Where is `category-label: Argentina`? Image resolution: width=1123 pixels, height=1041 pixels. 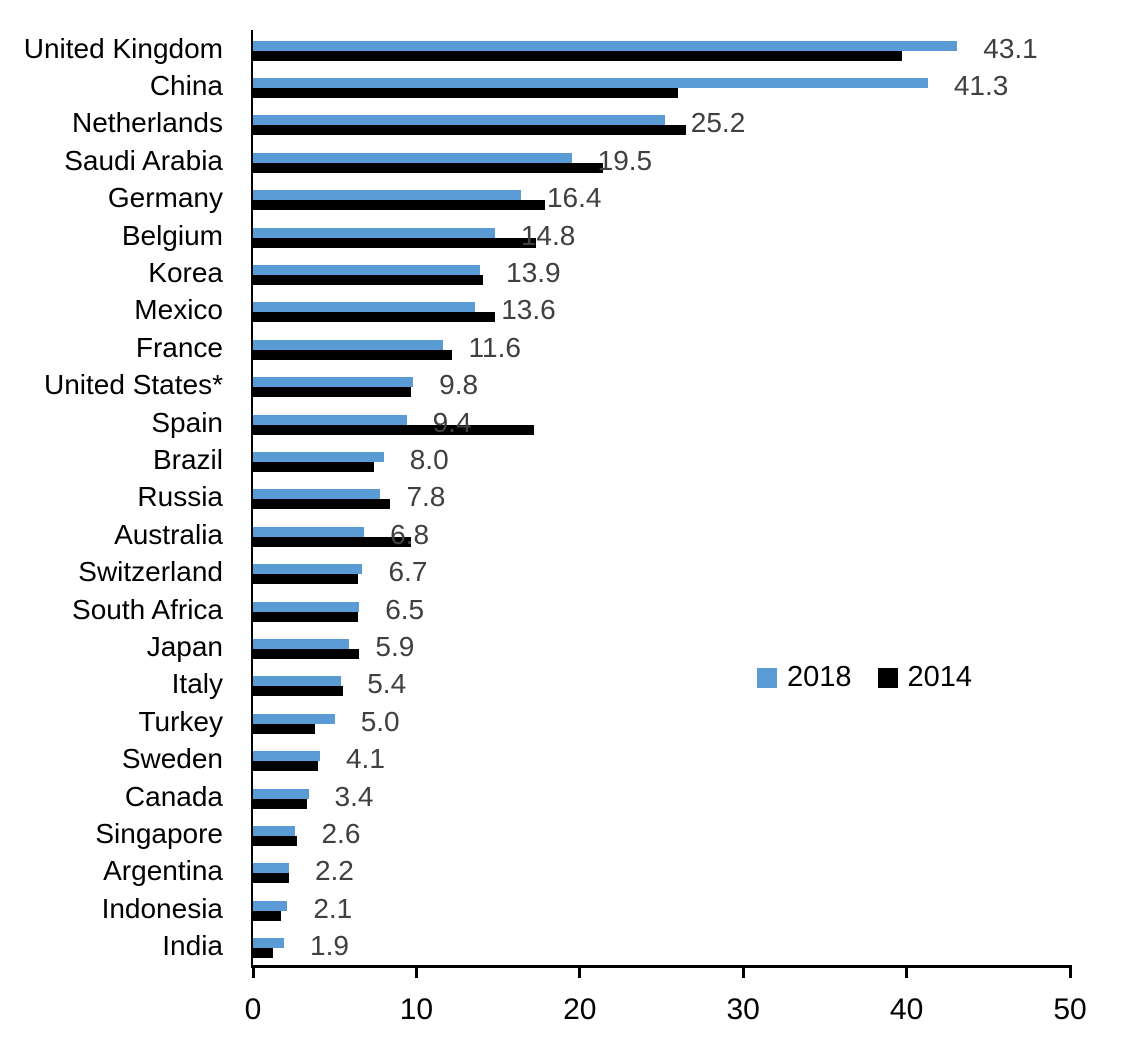 category-label: Argentina is located at coordinates (163, 871).